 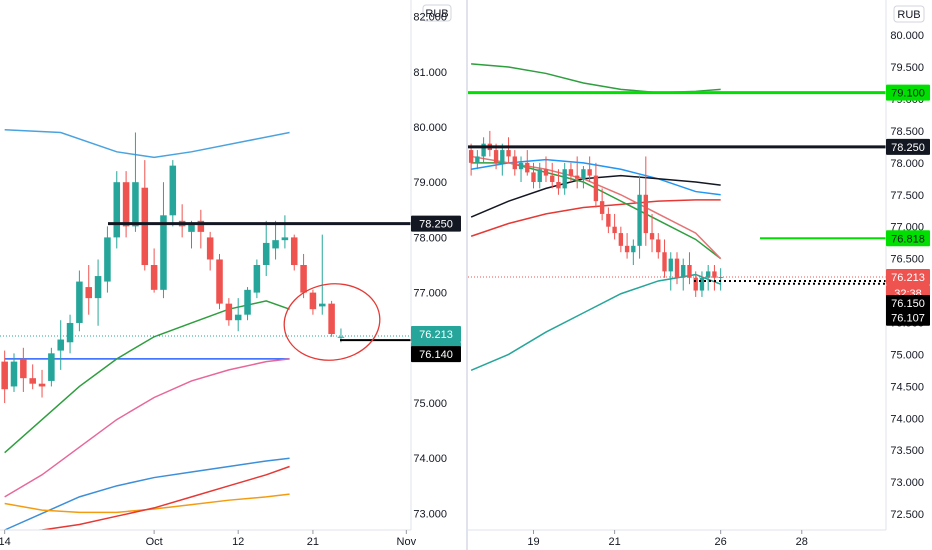 I want to click on y-tick-label: 79.000, so click(x=430, y=183).